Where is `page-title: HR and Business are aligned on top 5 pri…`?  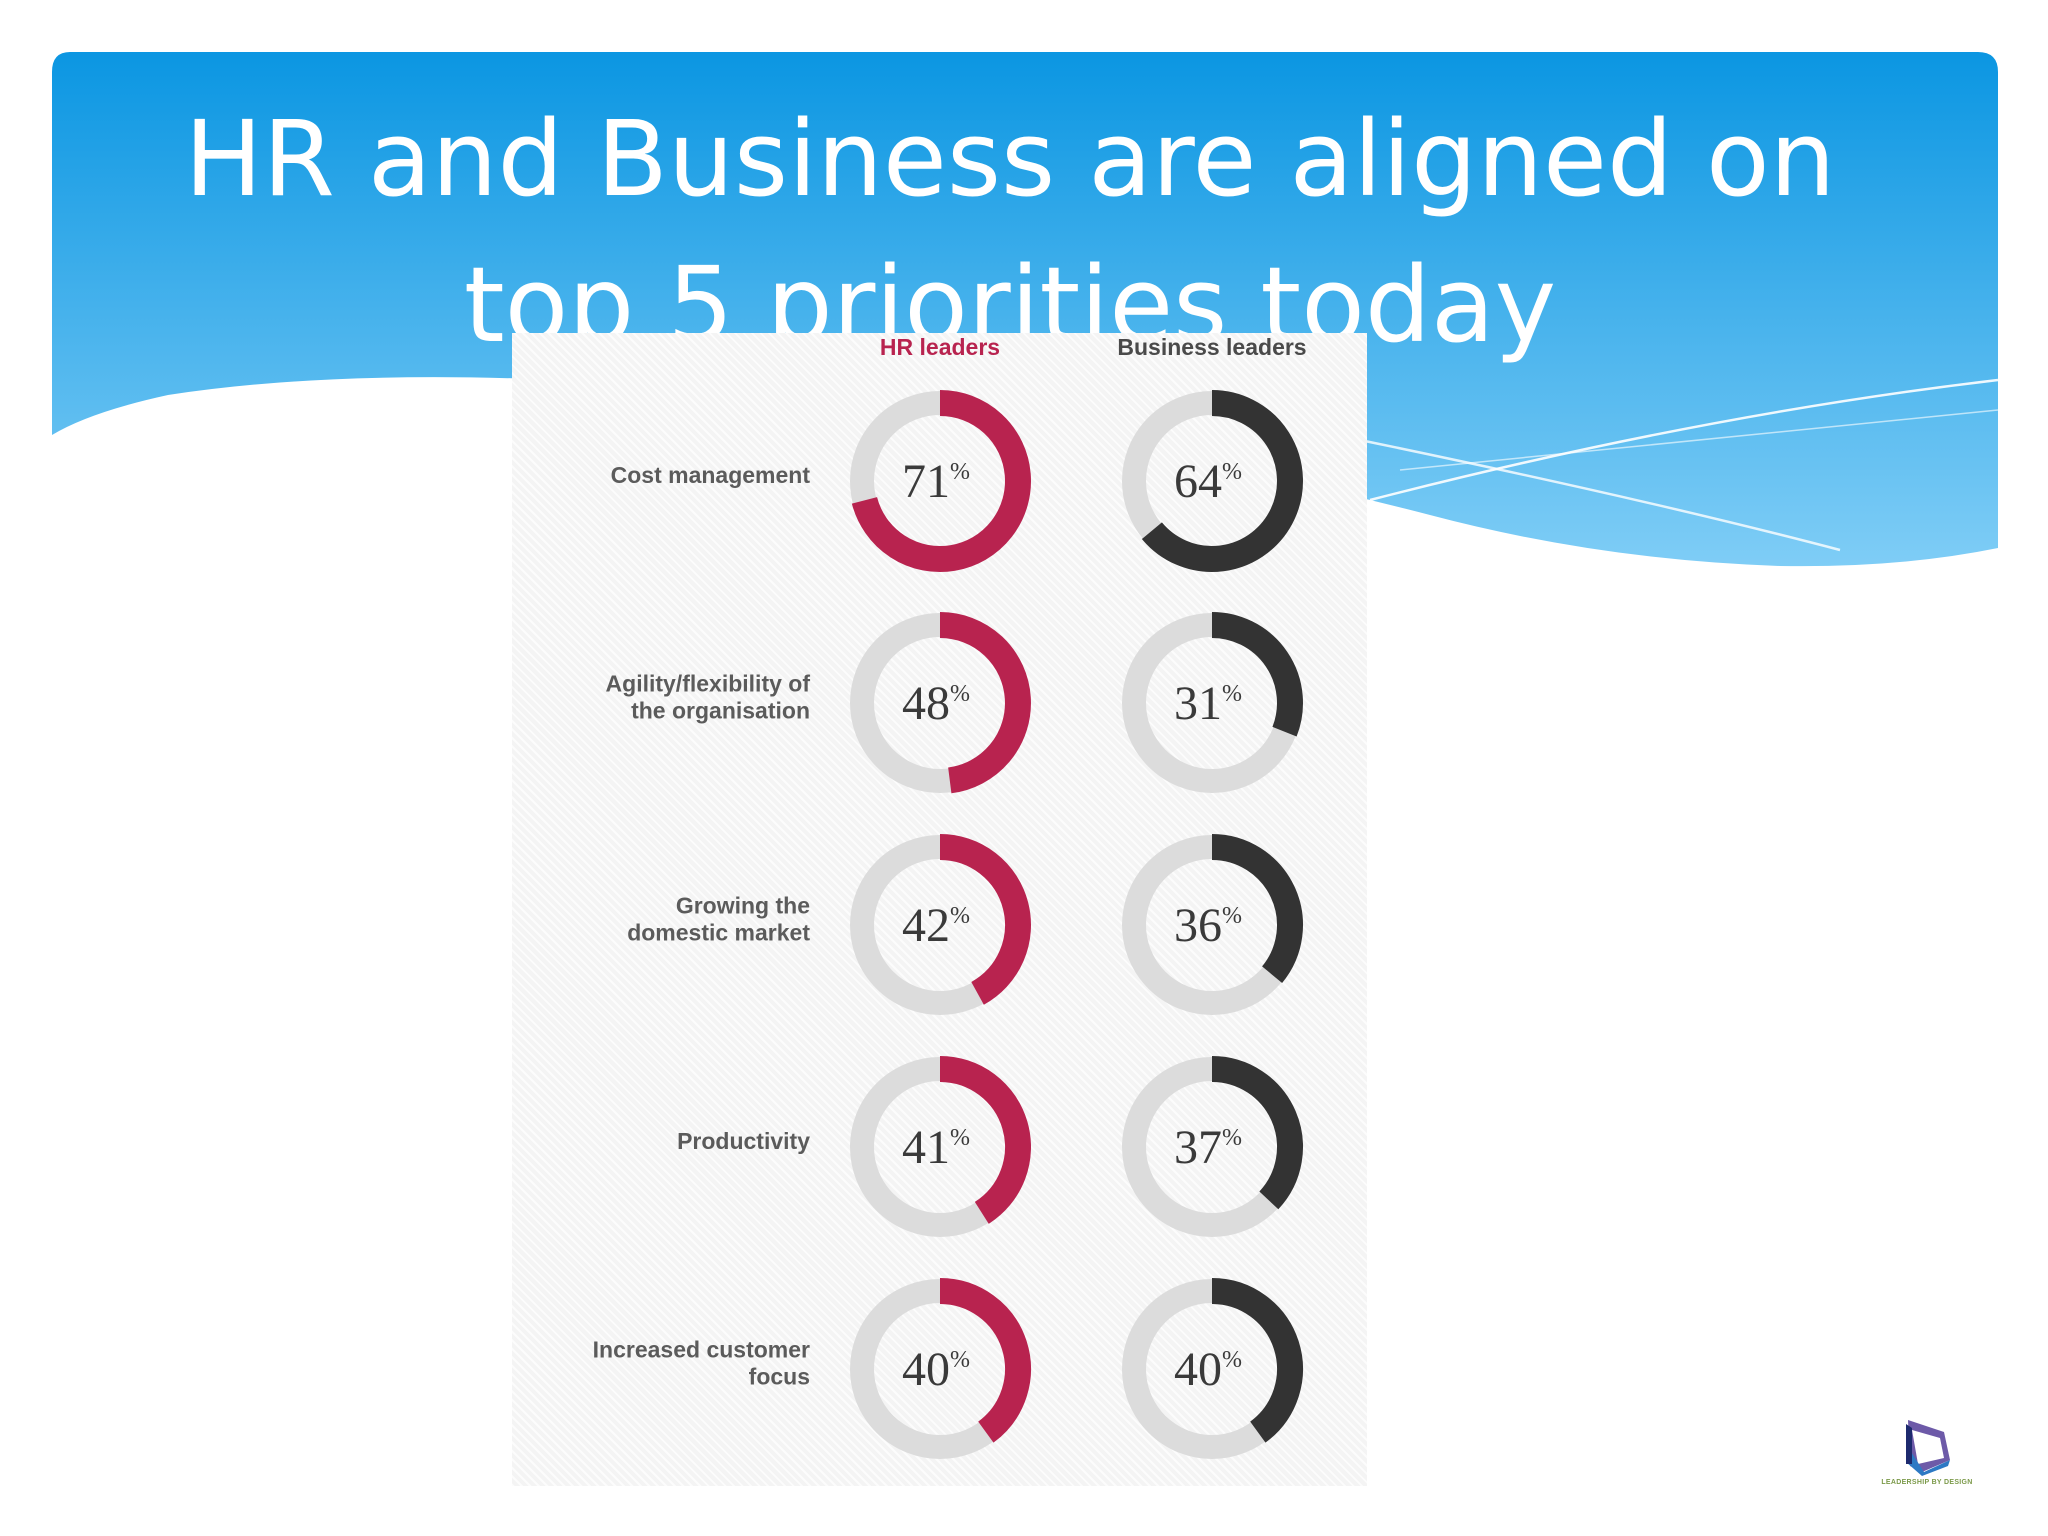
page-title: HR and Business are aligned on top 5 pri… is located at coordinates (1010, 232).